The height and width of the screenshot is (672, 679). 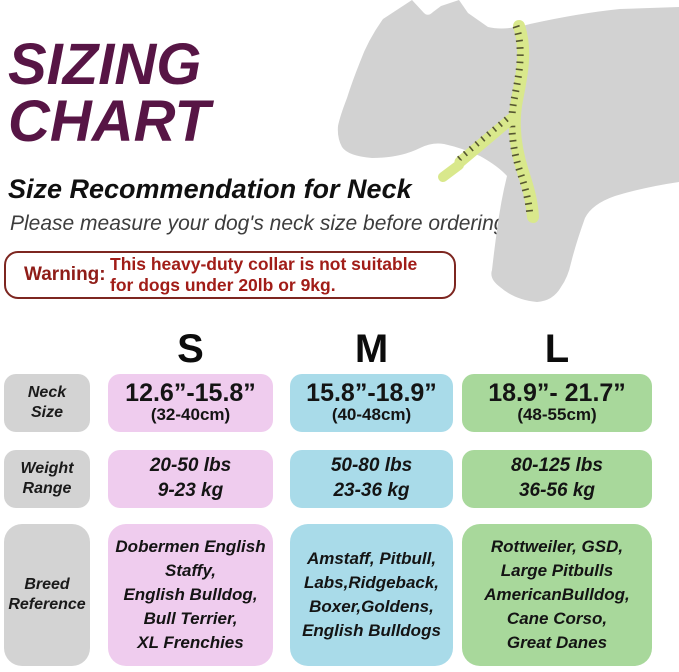 I want to click on row-label-neck-size: Neck Size, so click(x=47, y=403).